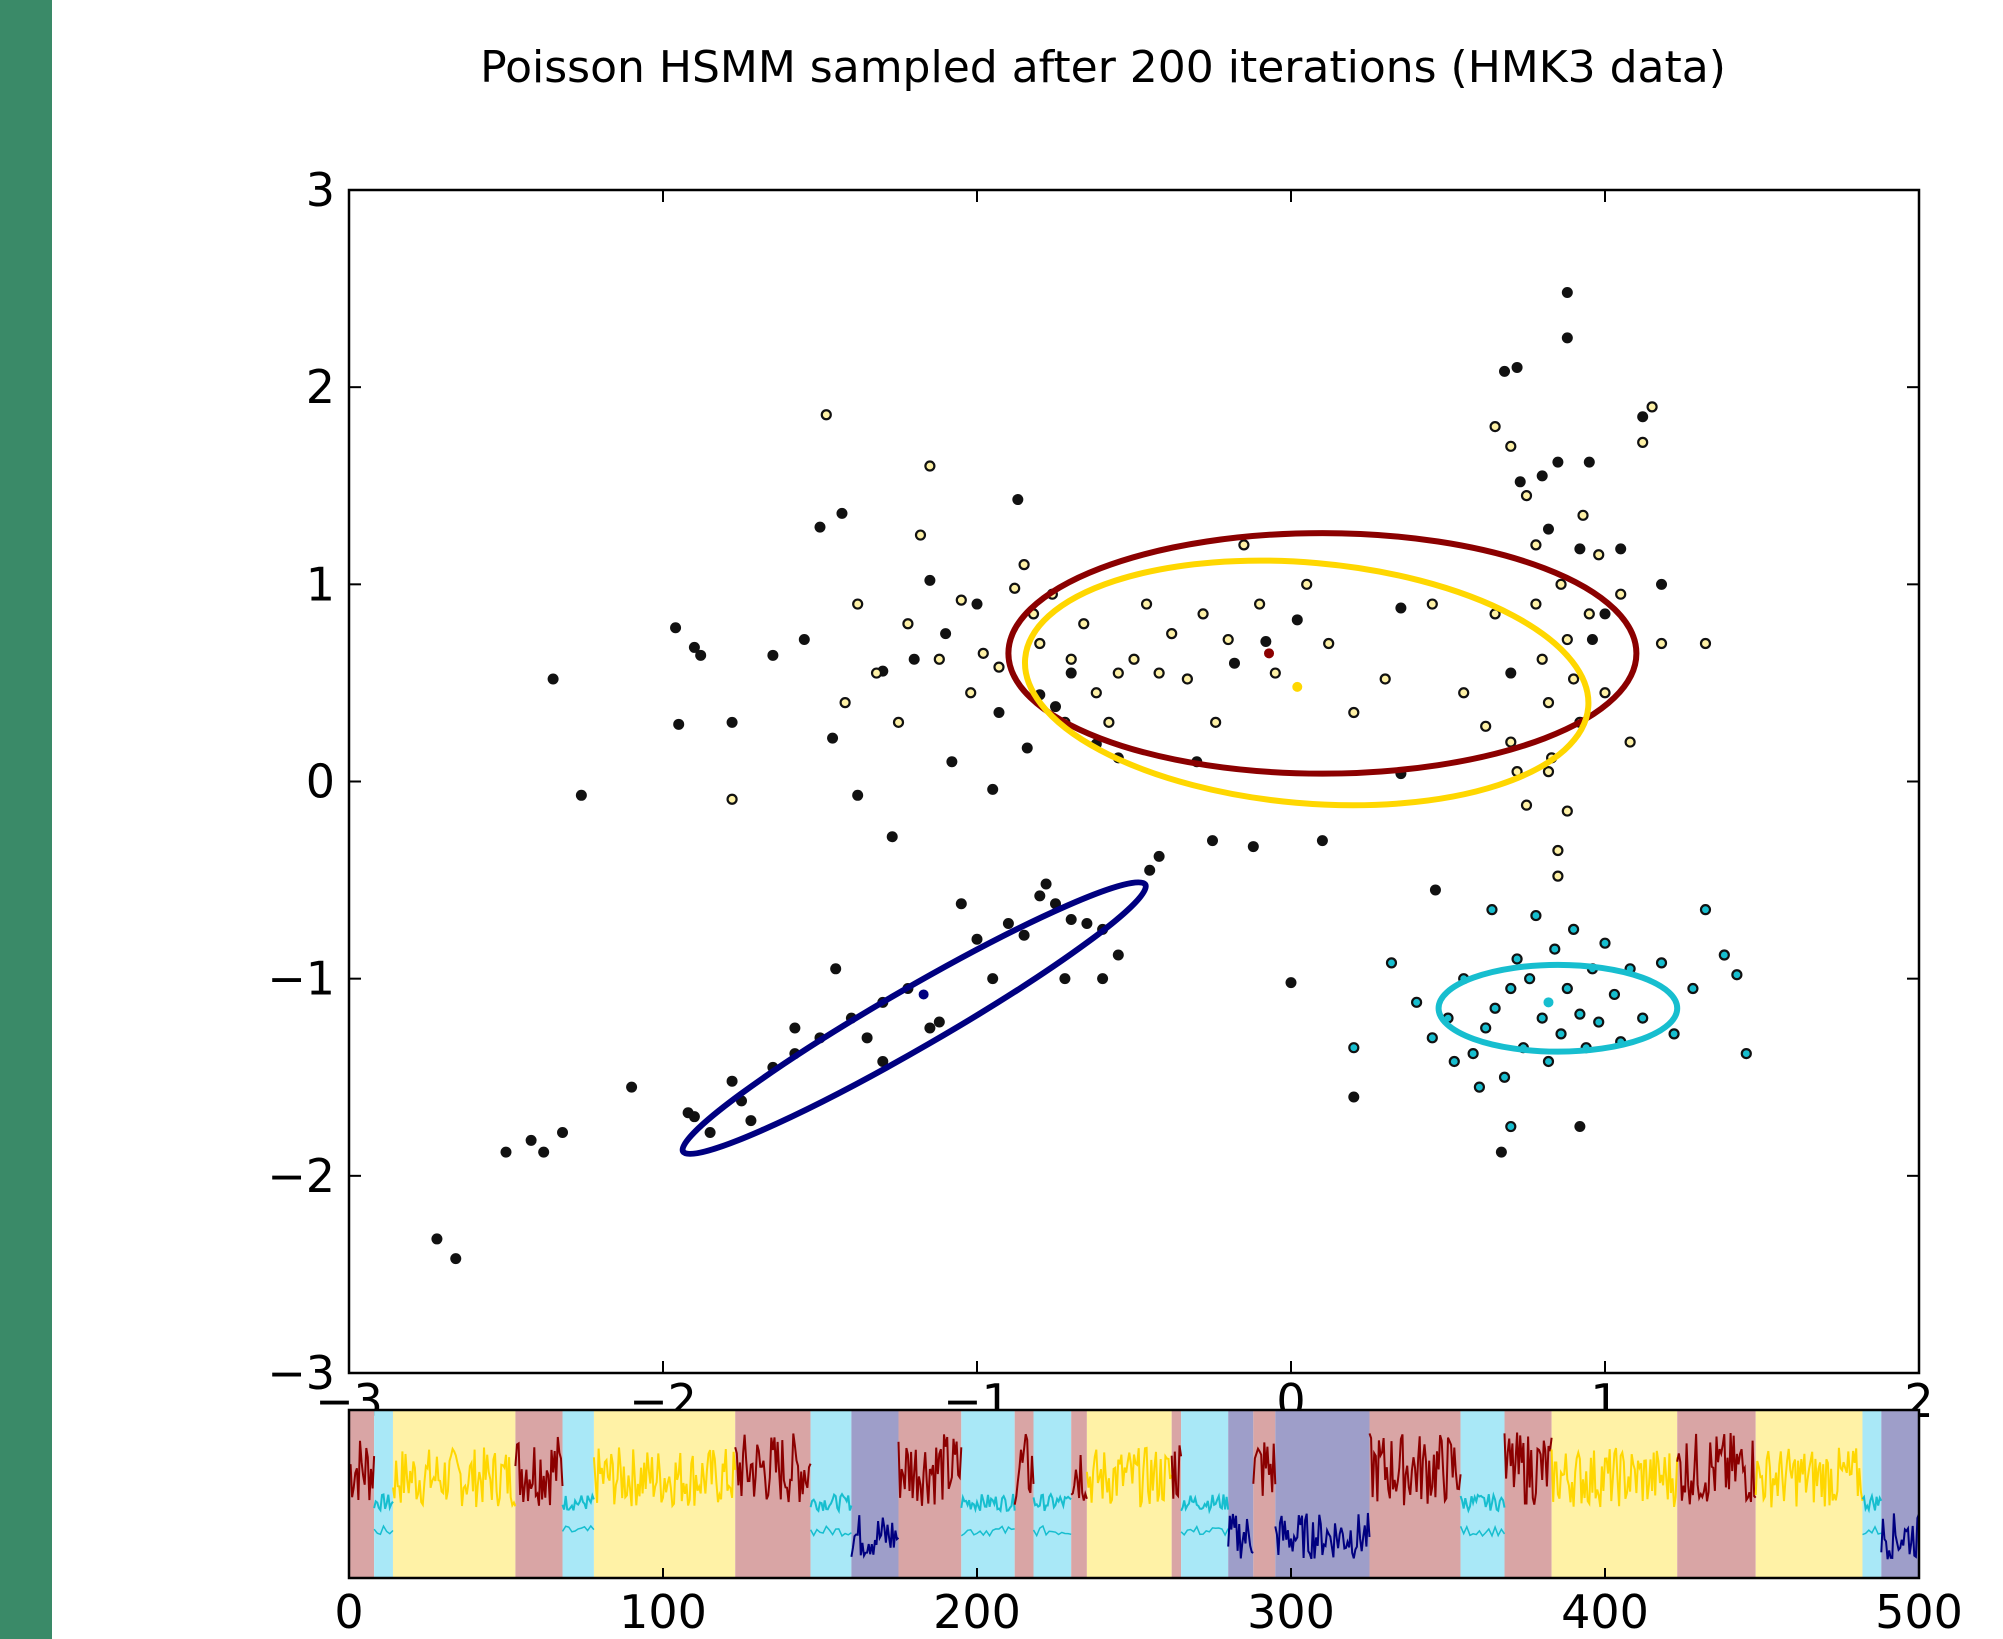  I want to click on y-tick-label: 1, so click(320, 584).